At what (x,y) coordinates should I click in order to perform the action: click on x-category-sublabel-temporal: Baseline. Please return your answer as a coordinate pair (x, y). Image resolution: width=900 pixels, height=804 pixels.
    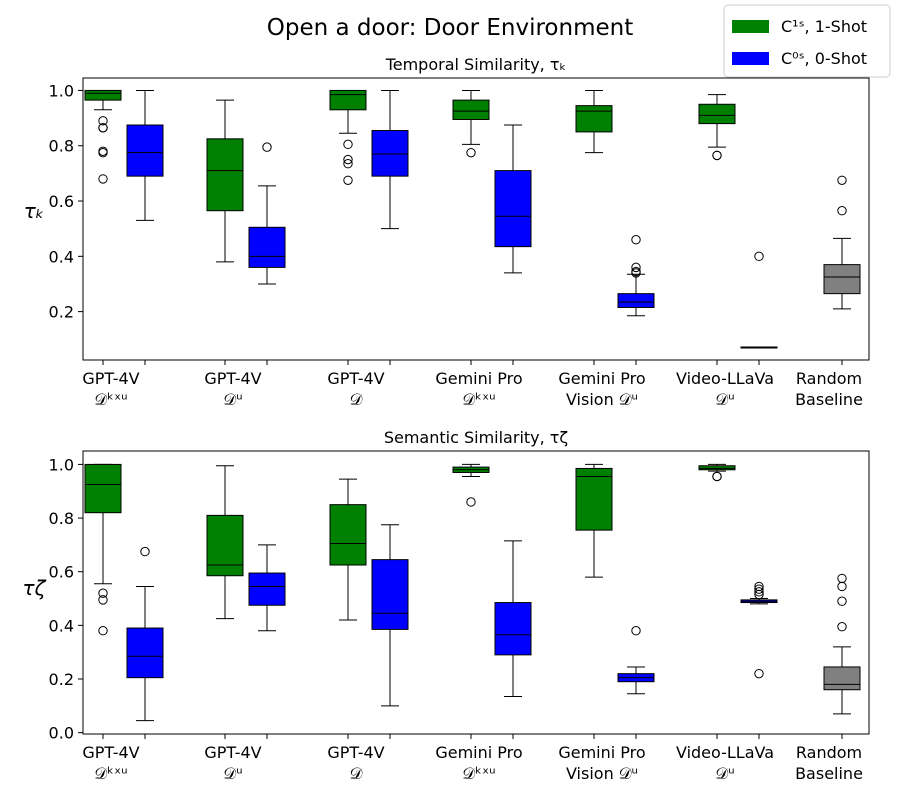
    Looking at the image, I should click on (829, 399).